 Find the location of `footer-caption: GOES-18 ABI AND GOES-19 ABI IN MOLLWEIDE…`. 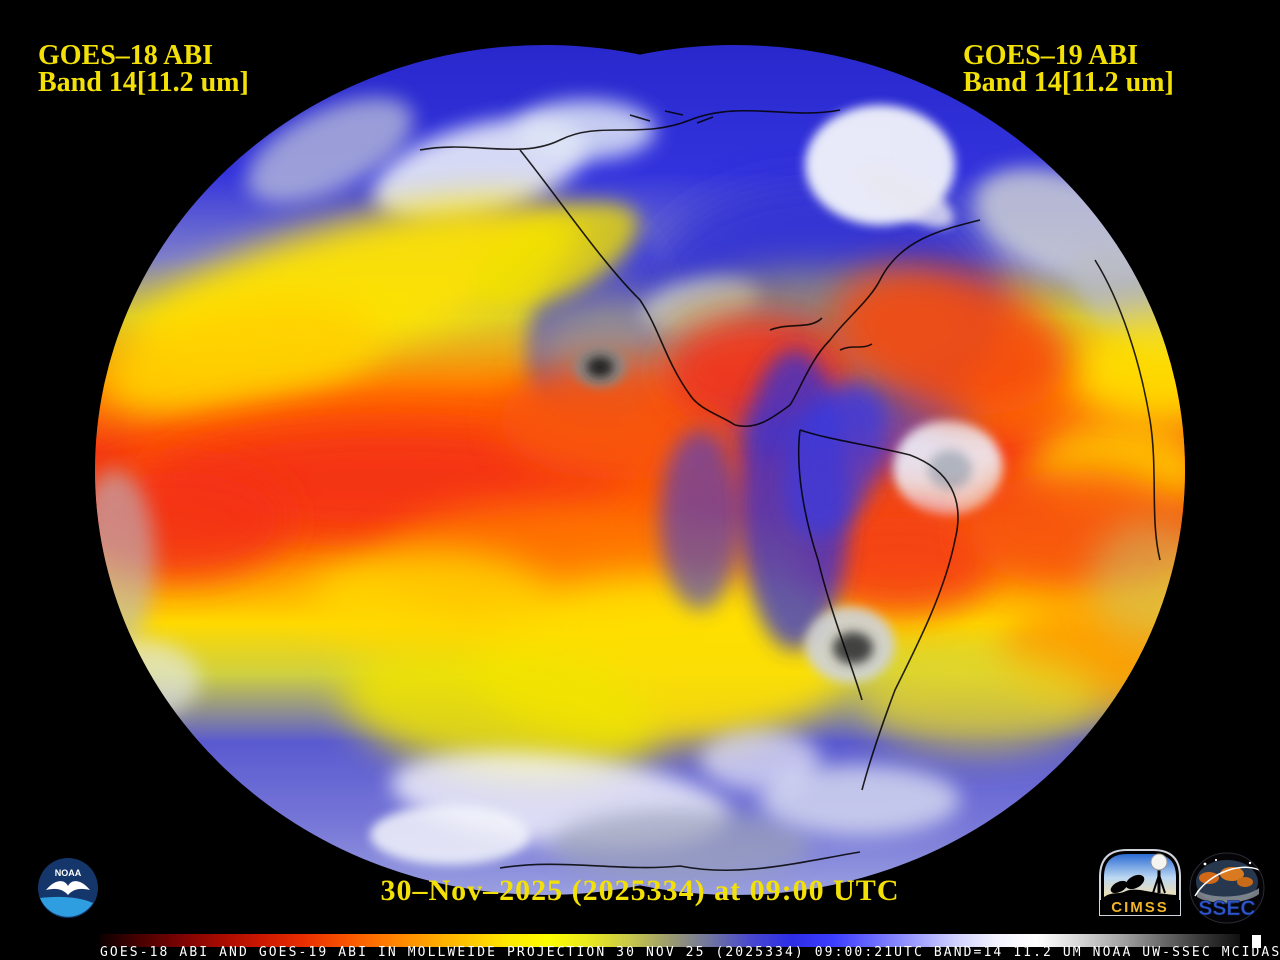

footer-caption: GOES-18 ABI AND GOES-19 ABI IN MOLLWEIDE… is located at coordinates (690, 952).